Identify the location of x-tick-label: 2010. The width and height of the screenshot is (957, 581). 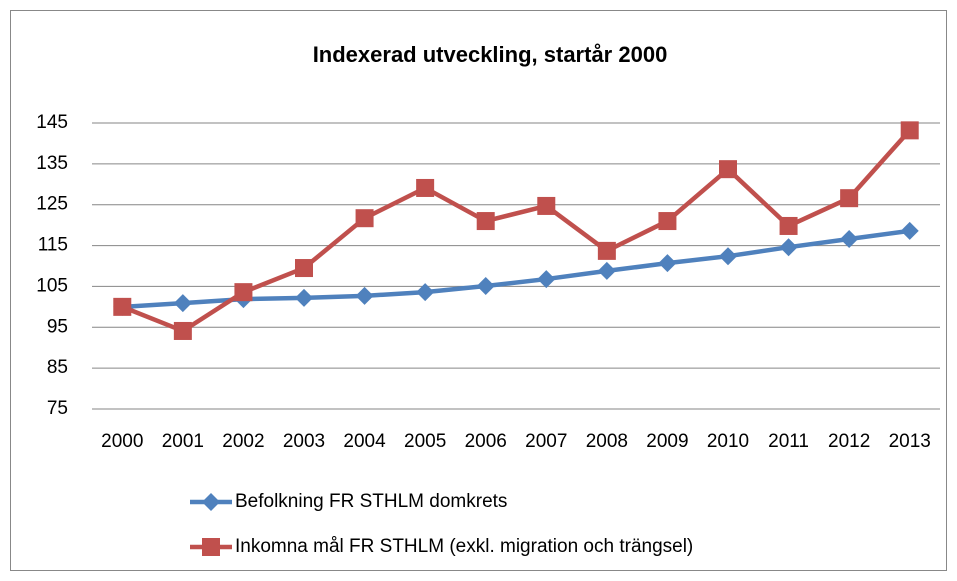
(728, 441).